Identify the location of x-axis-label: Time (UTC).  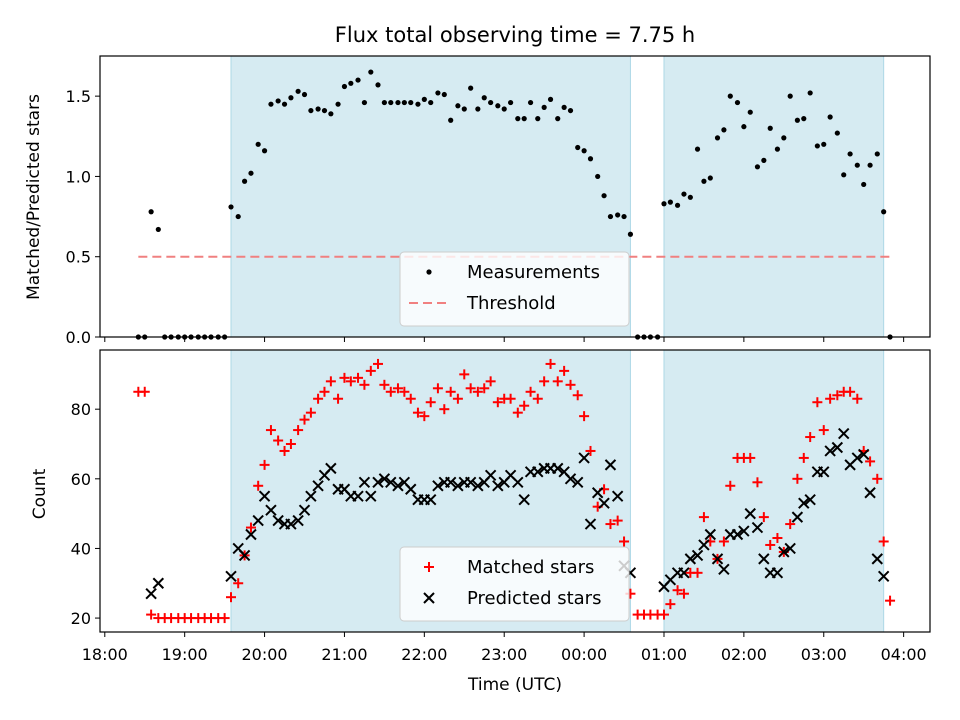
(514, 685).